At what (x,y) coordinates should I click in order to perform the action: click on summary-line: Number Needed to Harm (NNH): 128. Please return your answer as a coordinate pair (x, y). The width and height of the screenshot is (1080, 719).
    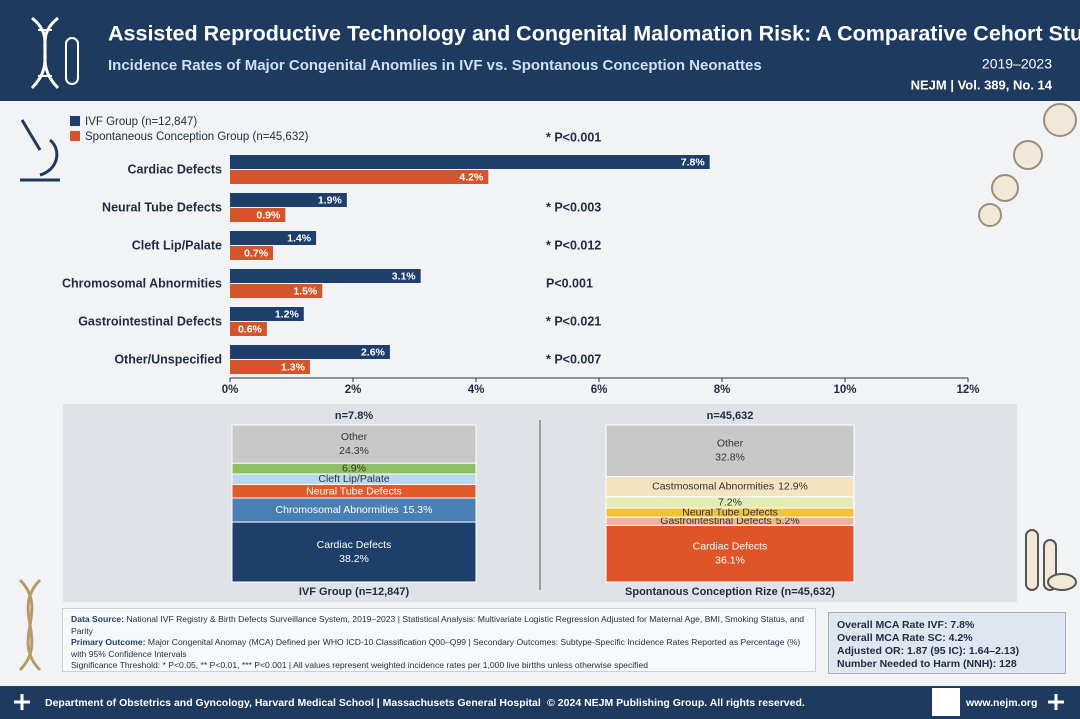
    Looking at the image, I should click on (927, 664).